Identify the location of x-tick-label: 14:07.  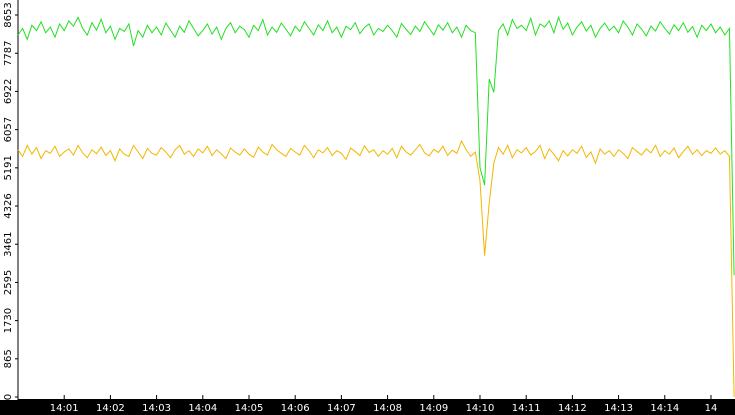
(341, 408).